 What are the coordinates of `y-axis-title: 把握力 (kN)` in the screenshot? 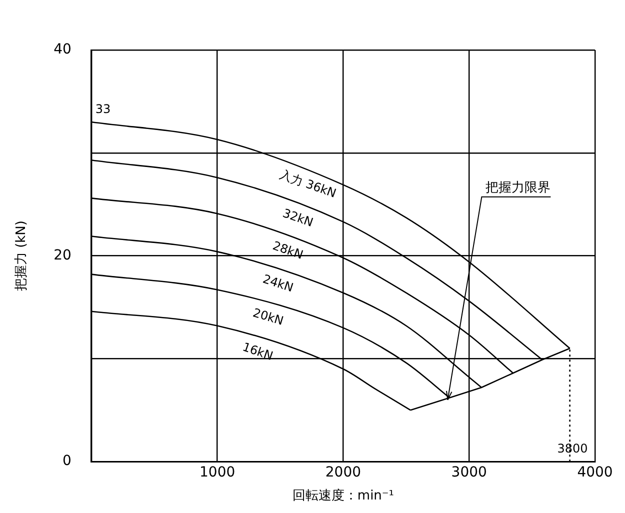 It's located at (22, 256).